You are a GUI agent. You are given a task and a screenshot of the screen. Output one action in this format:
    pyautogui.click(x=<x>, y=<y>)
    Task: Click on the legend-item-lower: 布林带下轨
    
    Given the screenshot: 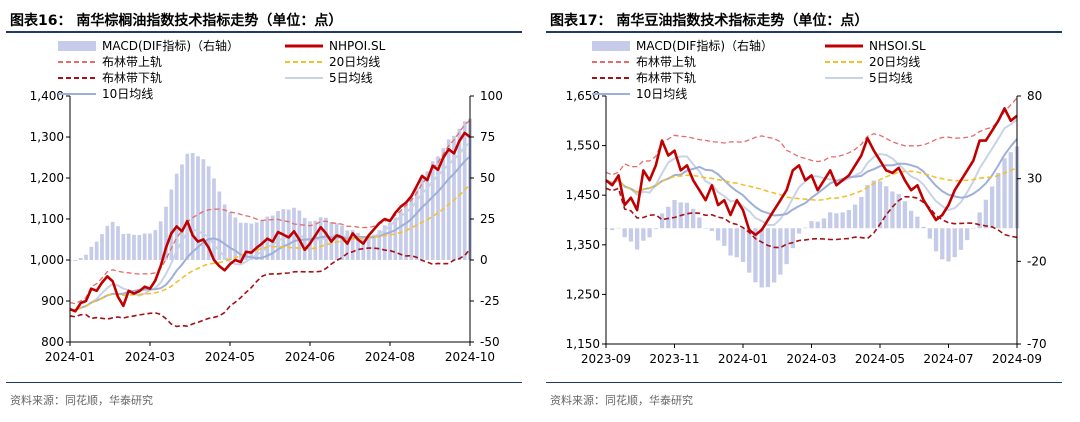 What is the action you would take?
    pyautogui.click(x=110, y=78)
    